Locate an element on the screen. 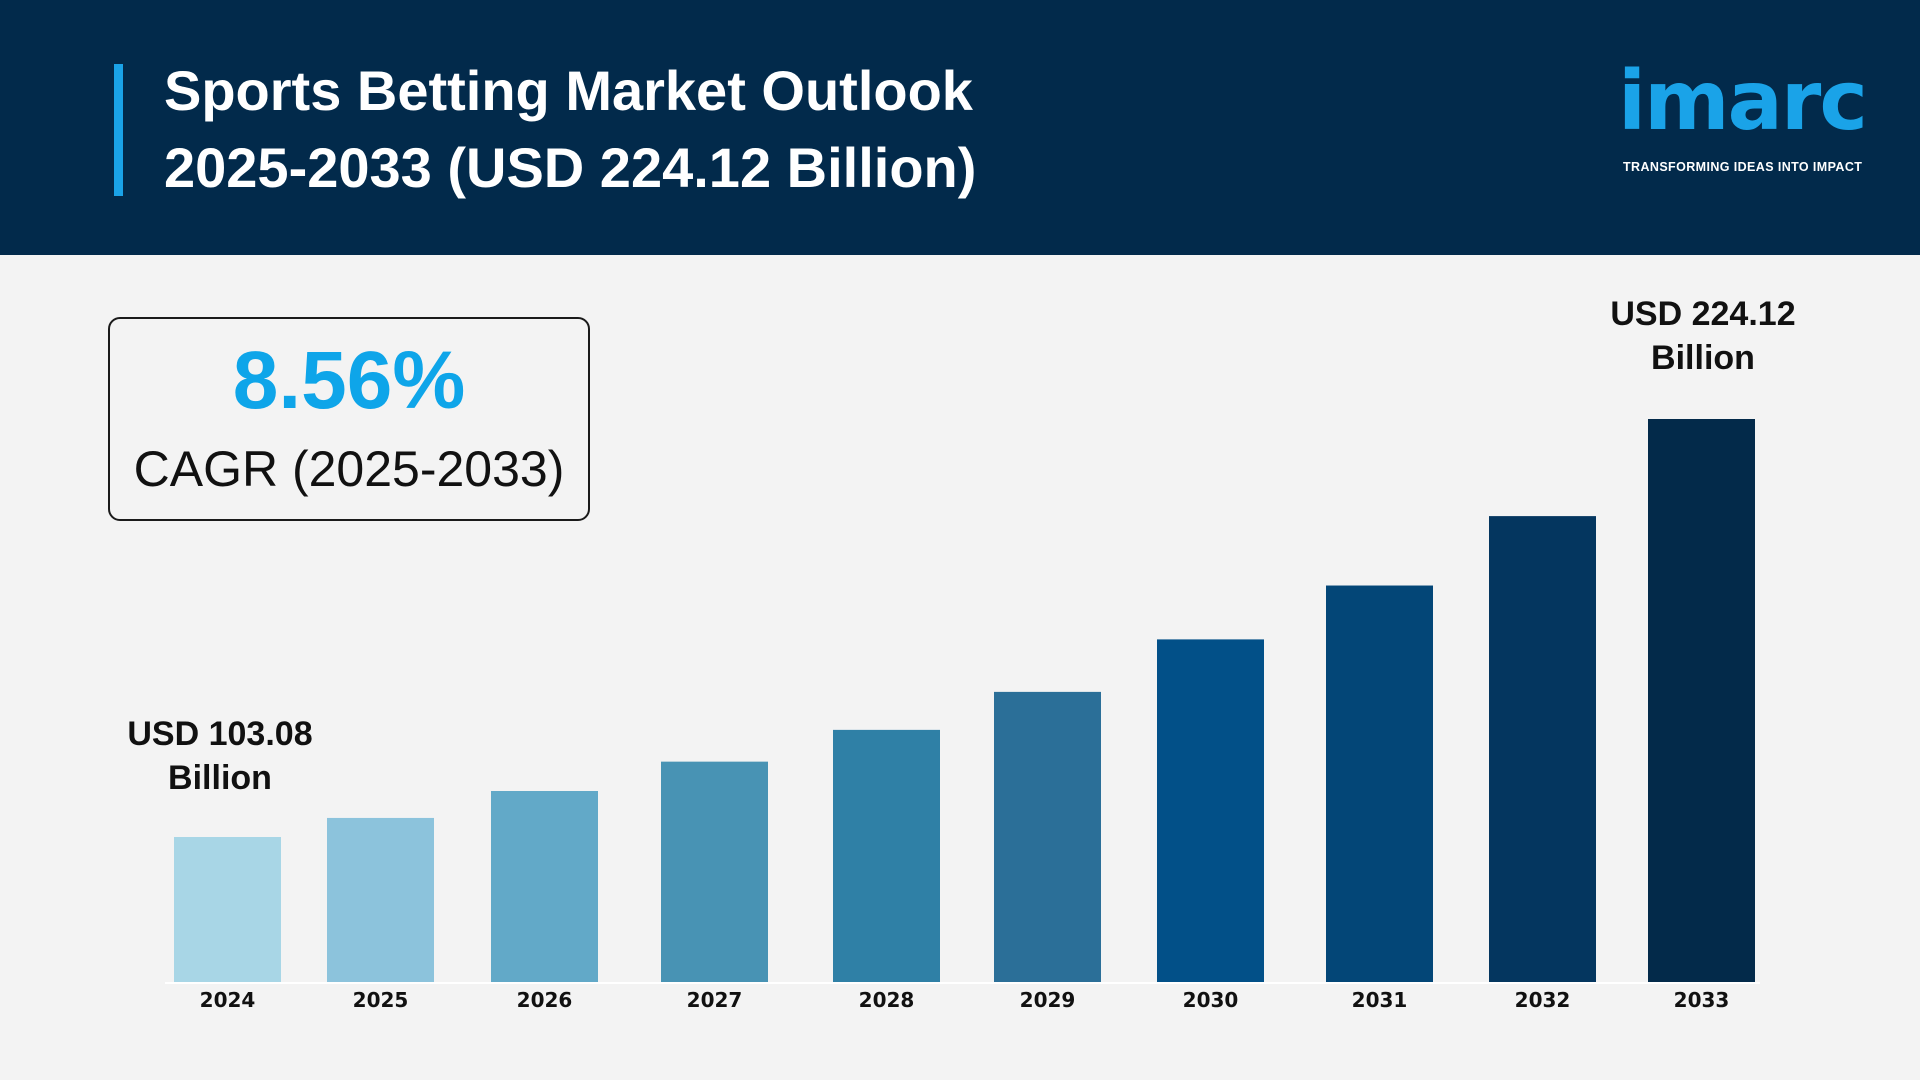 This screenshot has width=1920, height=1080. cagr-box: 8.56% CAGR (2025-2033) is located at coordinates (349, 419).